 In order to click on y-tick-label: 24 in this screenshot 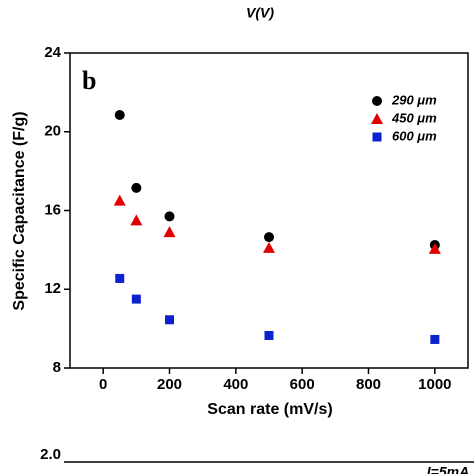, I will do `click(52, 52)`.